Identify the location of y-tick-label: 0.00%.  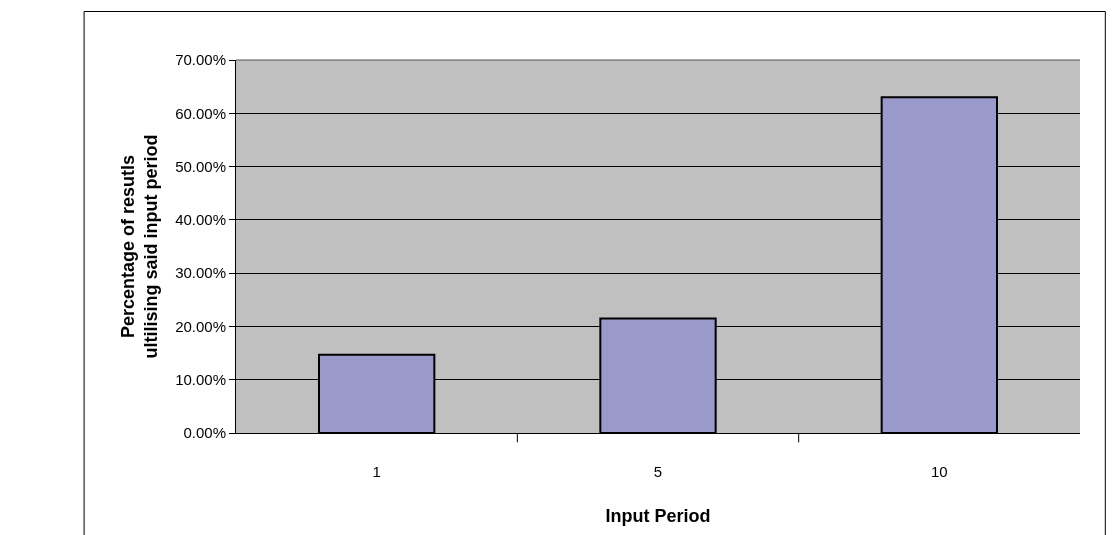
(204, 433).